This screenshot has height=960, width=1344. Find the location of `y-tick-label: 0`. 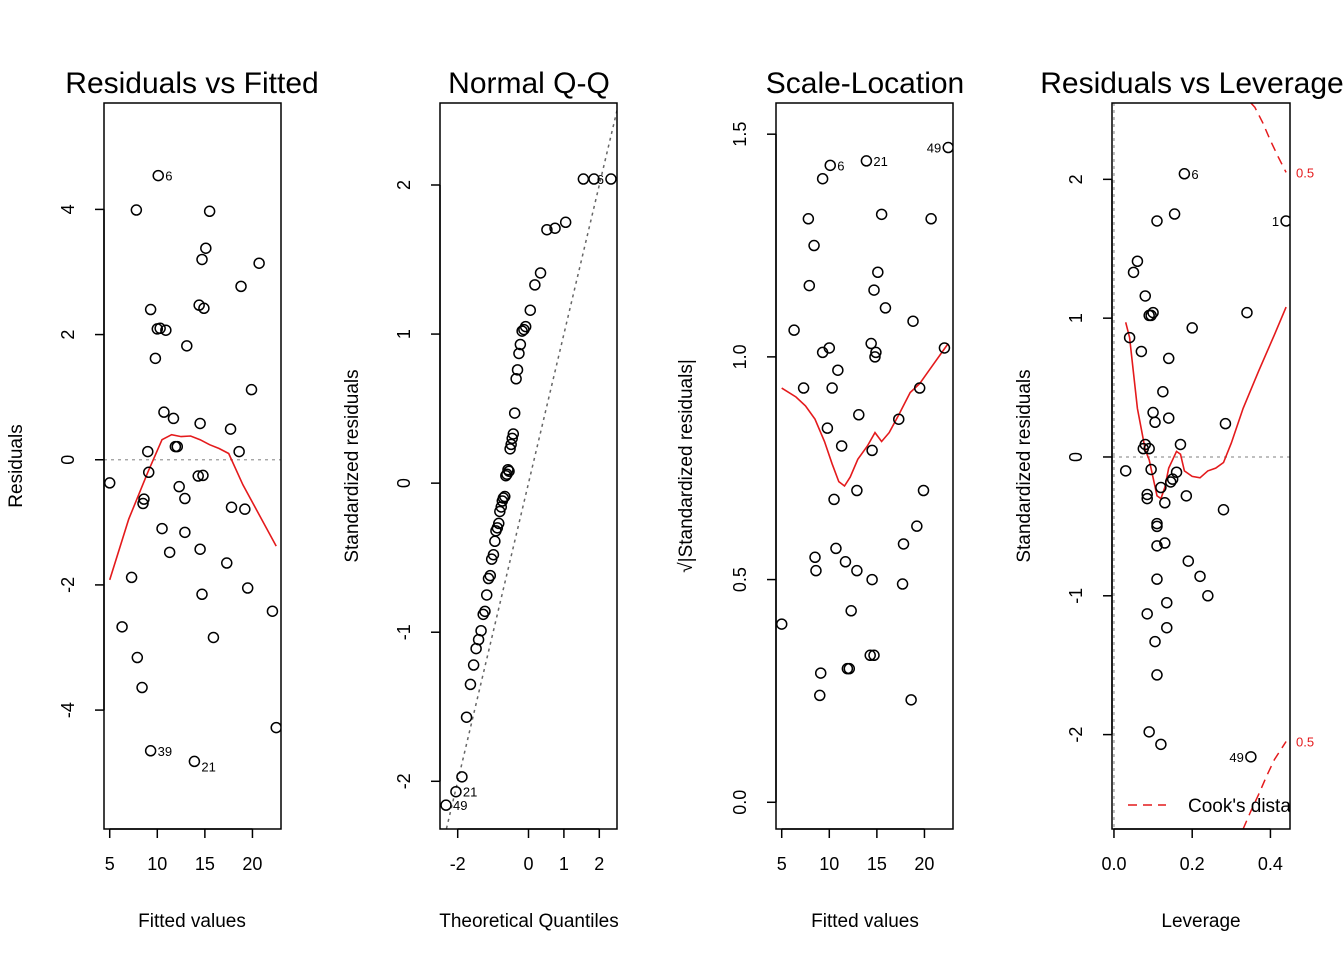

y-tick-label: 0 is located at coordinates (1076, 457).